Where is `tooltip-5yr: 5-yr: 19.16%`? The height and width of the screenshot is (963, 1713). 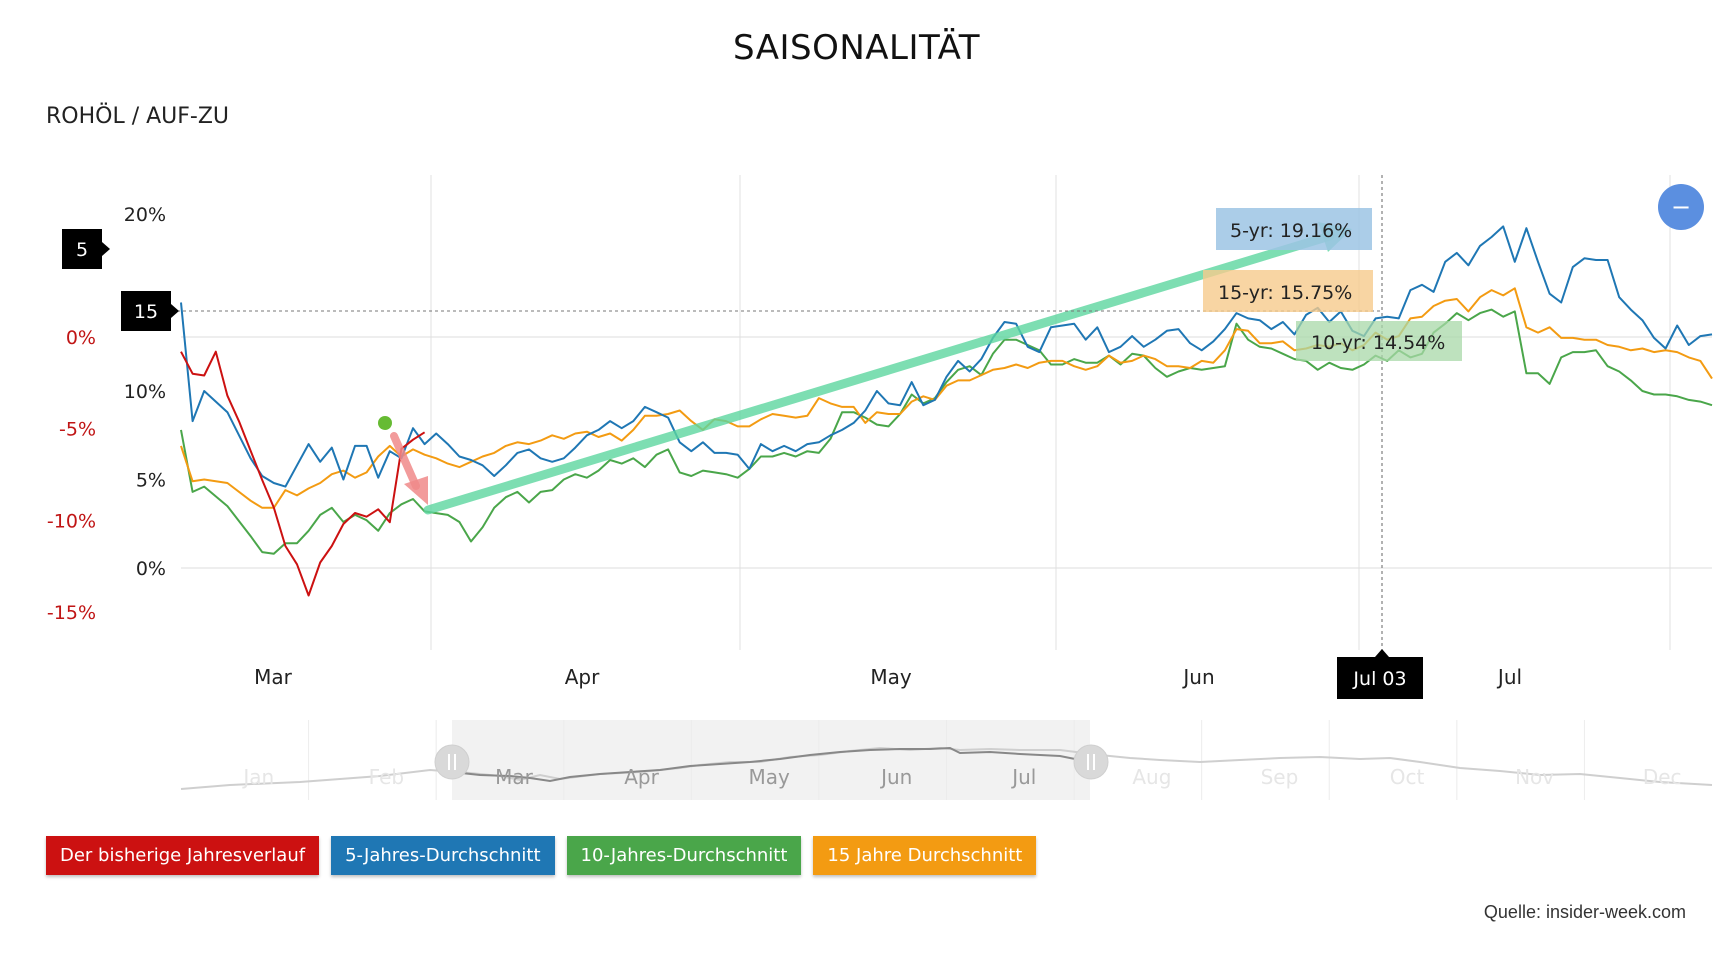
tooltip-5yr: 5-yr: 19.16% is located at coordinates (1294, 229).